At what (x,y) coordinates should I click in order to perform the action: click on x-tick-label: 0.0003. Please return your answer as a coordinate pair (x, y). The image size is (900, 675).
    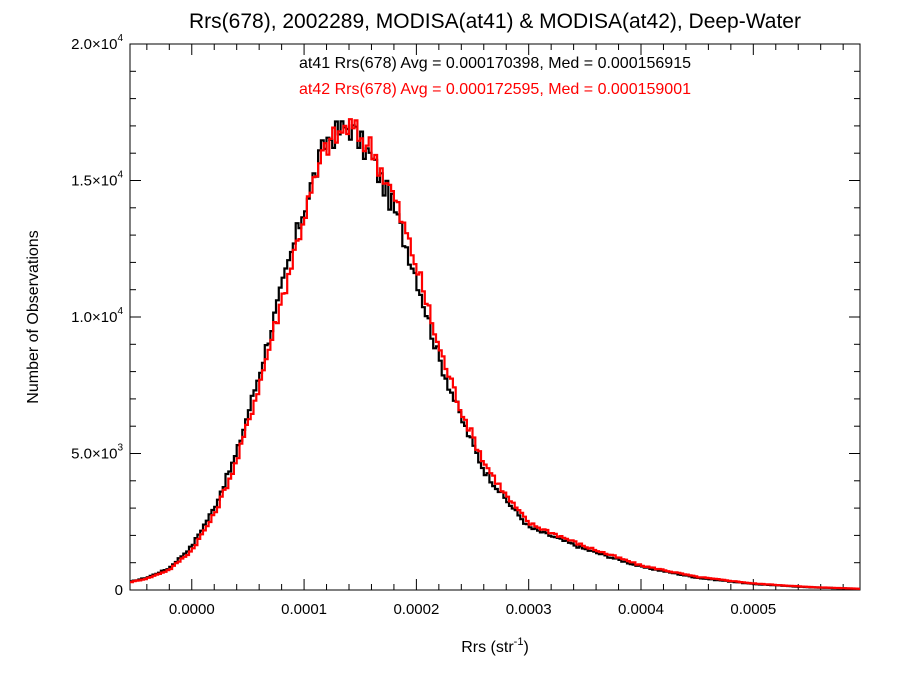
    Looking at the image, I should click on (529, 609).